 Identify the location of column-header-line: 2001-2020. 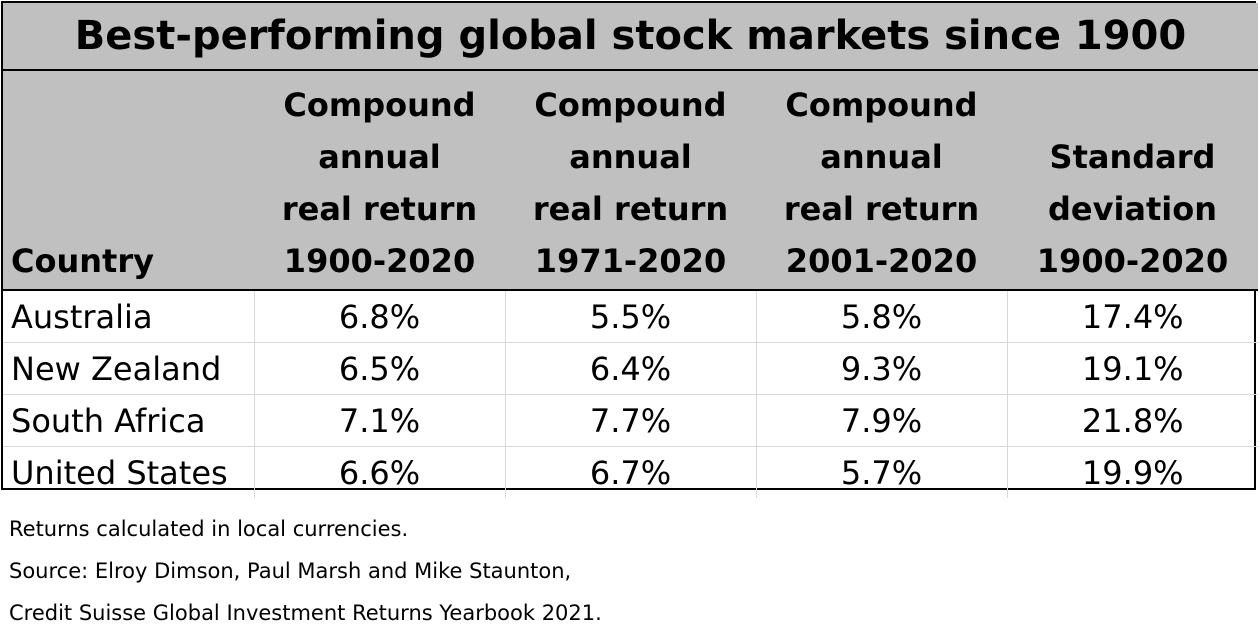
(881, 261).